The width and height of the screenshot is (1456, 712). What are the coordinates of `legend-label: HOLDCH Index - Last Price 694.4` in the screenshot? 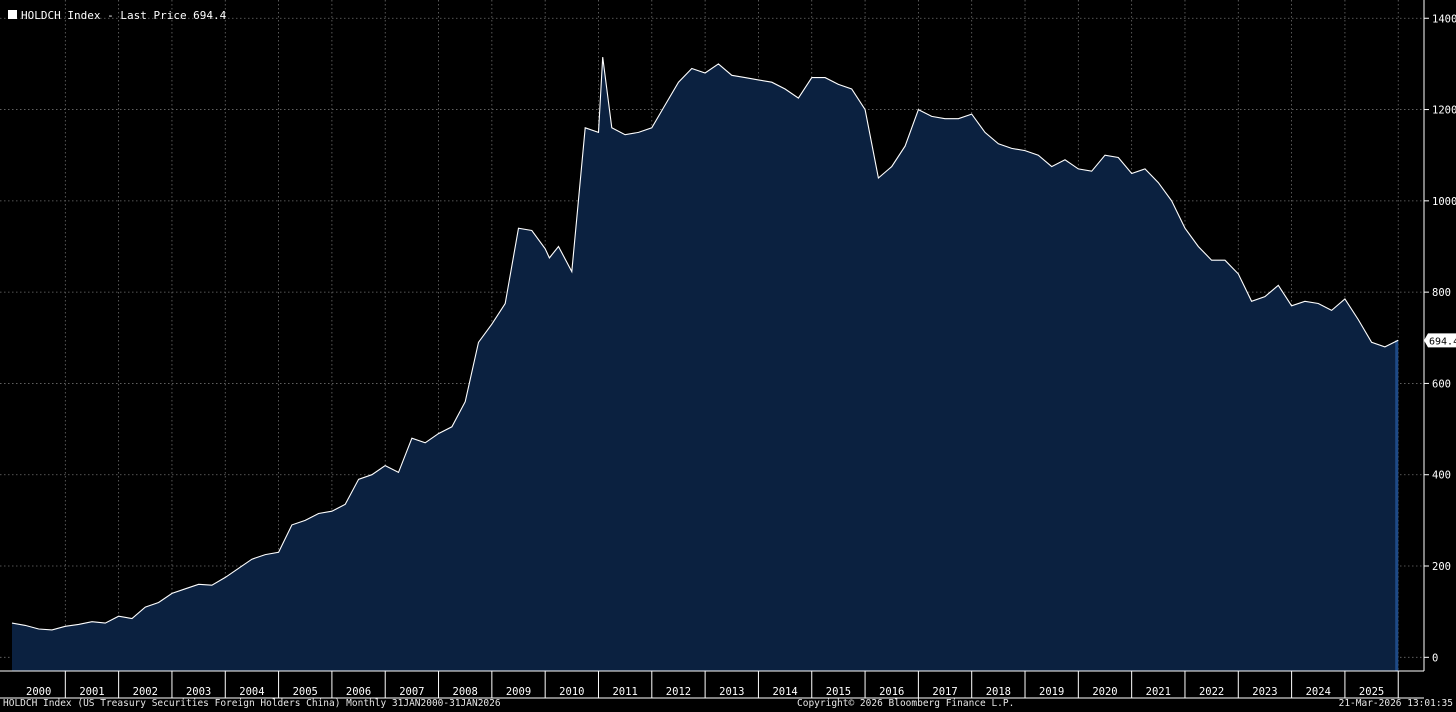 It's located at (124, 15).